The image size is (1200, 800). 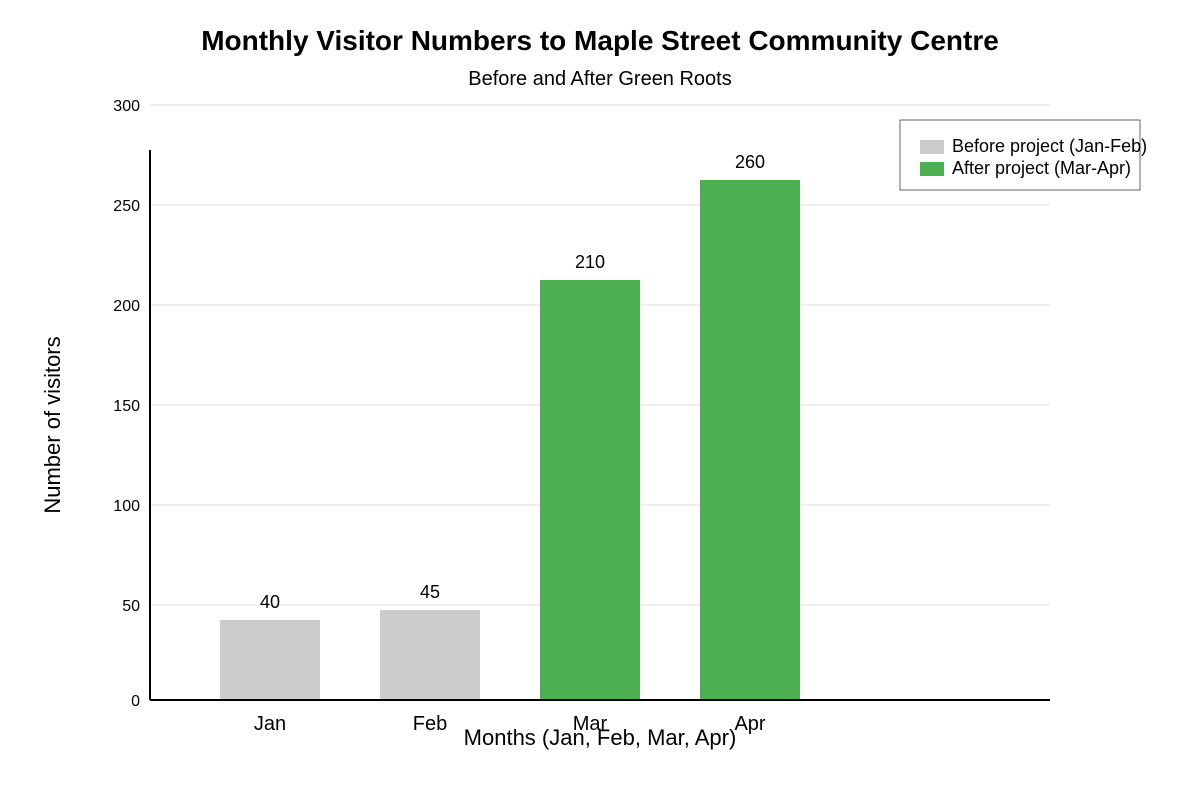 I want to click on bar-value-label-apr: 260, so click(x=750, y=162).